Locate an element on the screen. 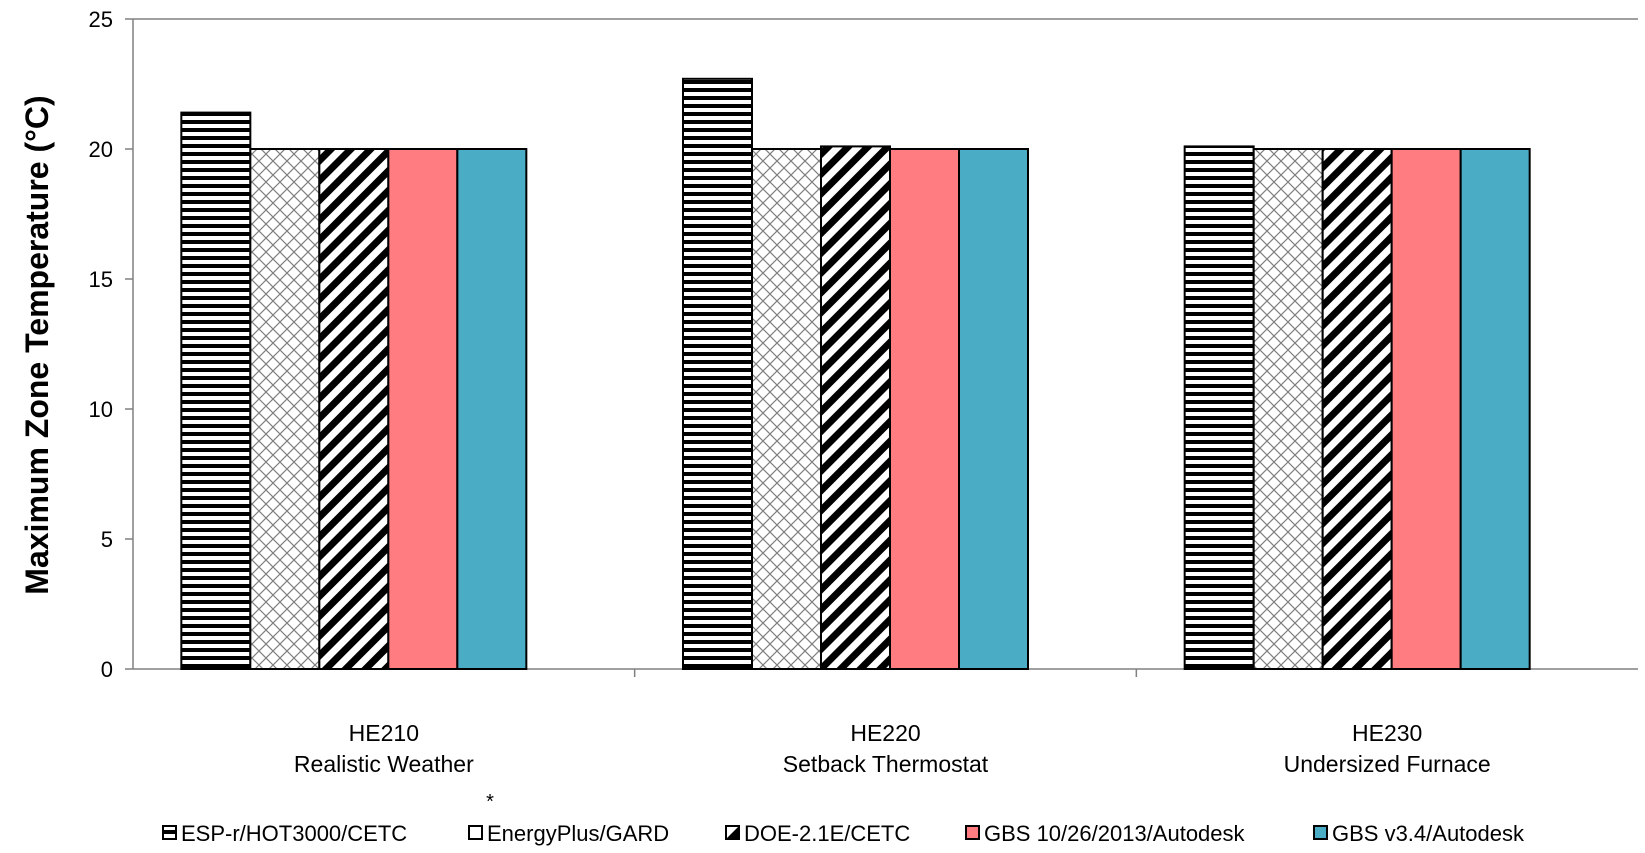  bar-4-he210 is located at coordinates (423, 409).